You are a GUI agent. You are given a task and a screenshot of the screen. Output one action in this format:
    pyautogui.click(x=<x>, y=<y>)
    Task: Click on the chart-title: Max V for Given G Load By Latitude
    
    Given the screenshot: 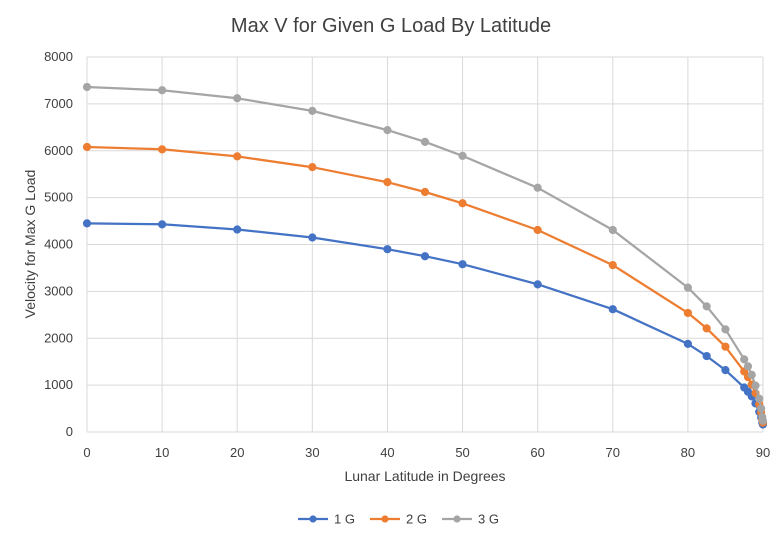 What is the action you would take?
    pyautogui.click(x=391, y=26)
    